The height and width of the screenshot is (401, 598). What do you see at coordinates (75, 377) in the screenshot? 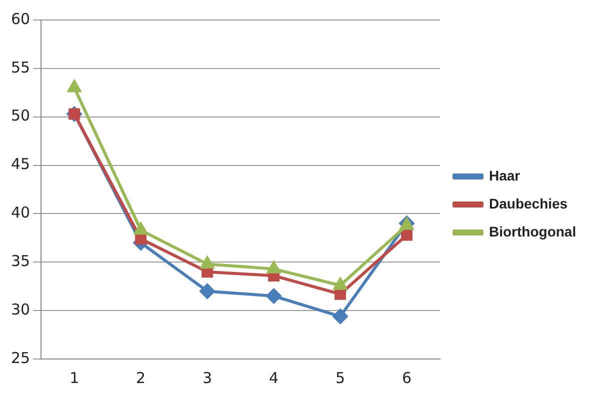
I see `x-tick-label: 1` at bounding box center [75, 377].